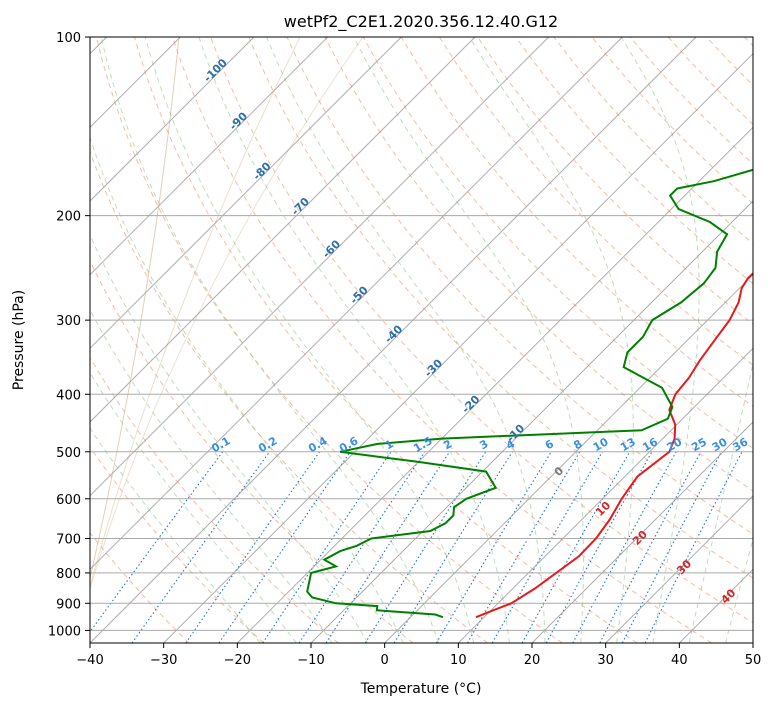 This screenshot has width=775, height=708. I want to click on x-tick-label: −30, so click(163, 660).